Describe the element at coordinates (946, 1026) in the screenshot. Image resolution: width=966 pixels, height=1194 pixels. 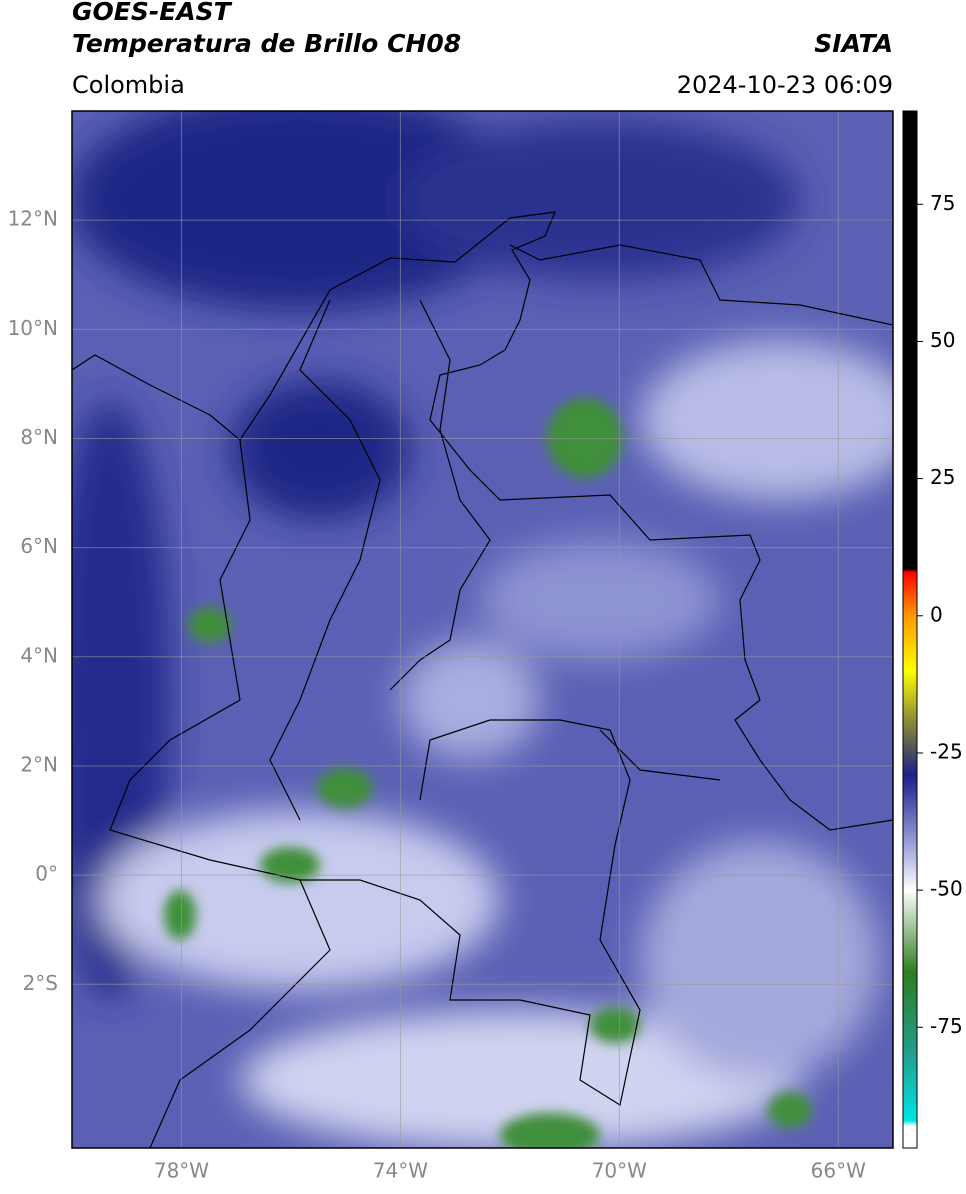
I see `colorbar-tick-label: -75` at that location.